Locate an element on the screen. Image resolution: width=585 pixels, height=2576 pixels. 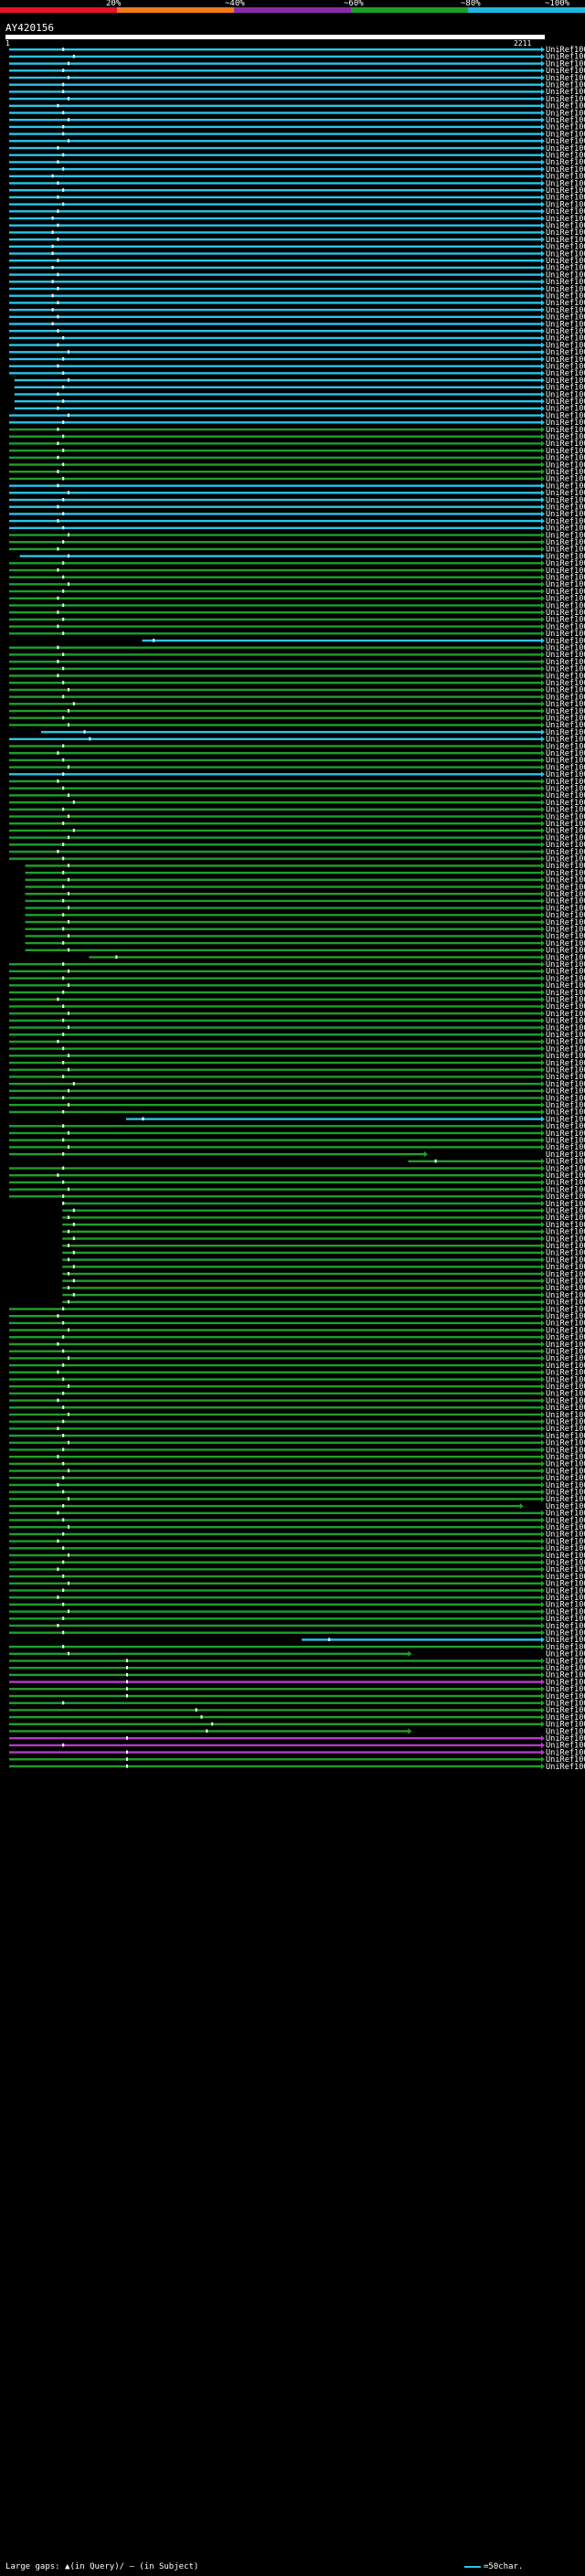
hit-row: UniRef100_P08135 is located at coordinates (297, 240).